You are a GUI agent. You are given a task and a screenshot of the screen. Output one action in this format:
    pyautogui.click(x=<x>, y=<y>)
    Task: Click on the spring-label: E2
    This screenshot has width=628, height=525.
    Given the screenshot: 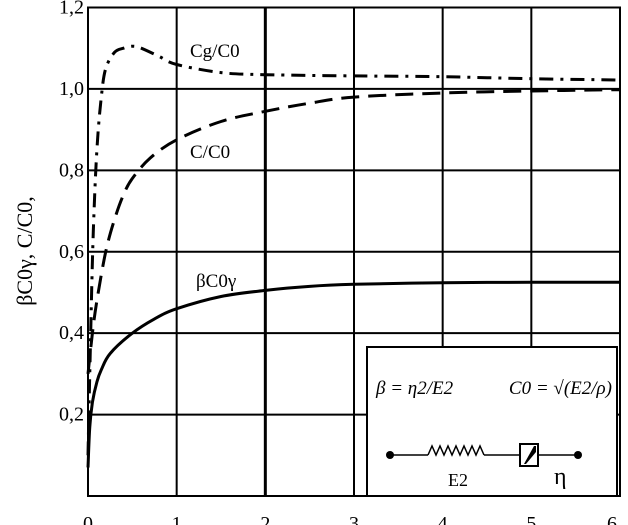 What is the action you would take?
    pyautogui.click(x=458, y=480)
    